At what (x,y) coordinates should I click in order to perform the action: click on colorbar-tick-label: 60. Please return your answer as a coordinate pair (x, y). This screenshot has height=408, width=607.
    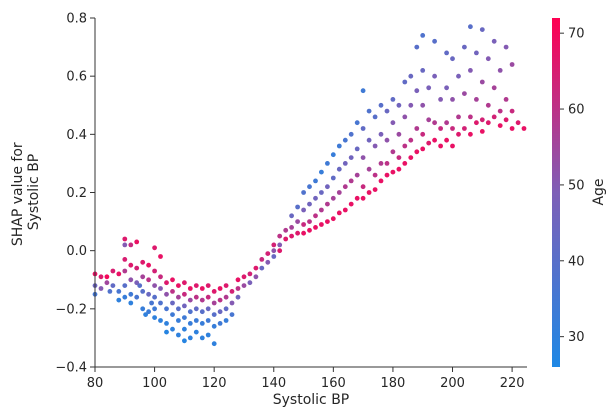
    Looking at the image, I should click on (576, 110).